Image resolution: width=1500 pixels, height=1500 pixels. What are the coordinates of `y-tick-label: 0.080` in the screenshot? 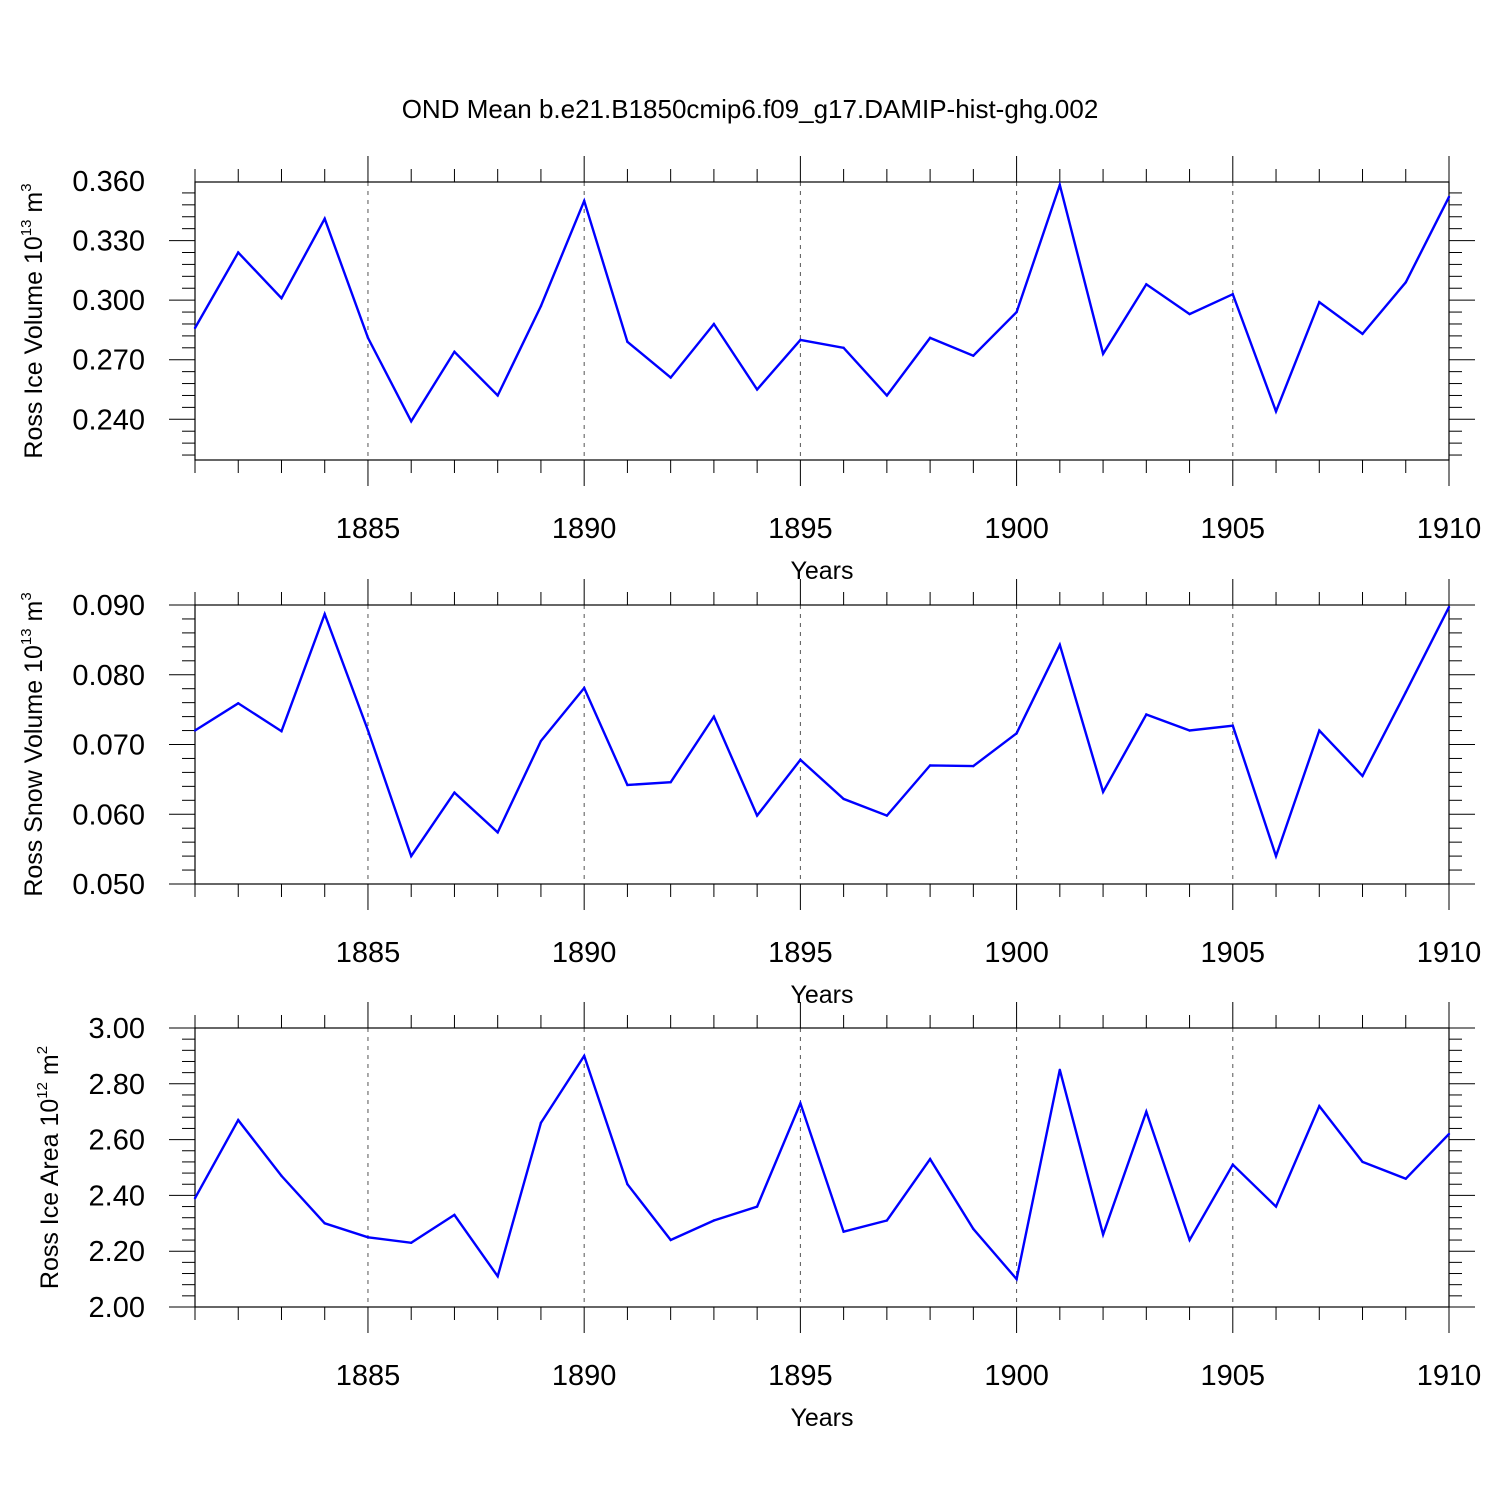 It's located at (108, 676).